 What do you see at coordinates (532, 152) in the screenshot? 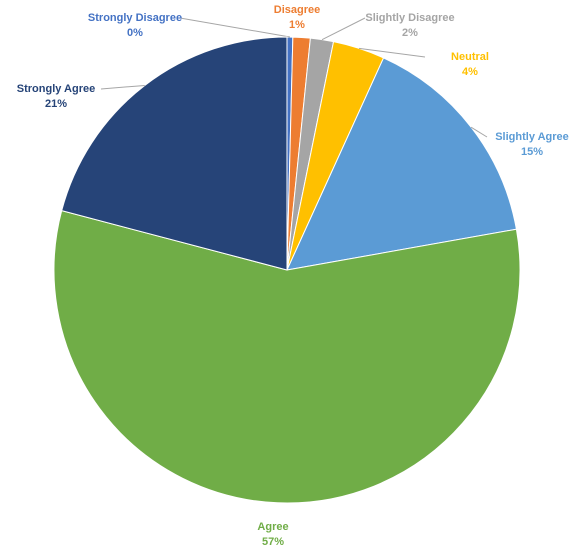
I see `data-label-value: 15%` at bounding box center [532, 152].